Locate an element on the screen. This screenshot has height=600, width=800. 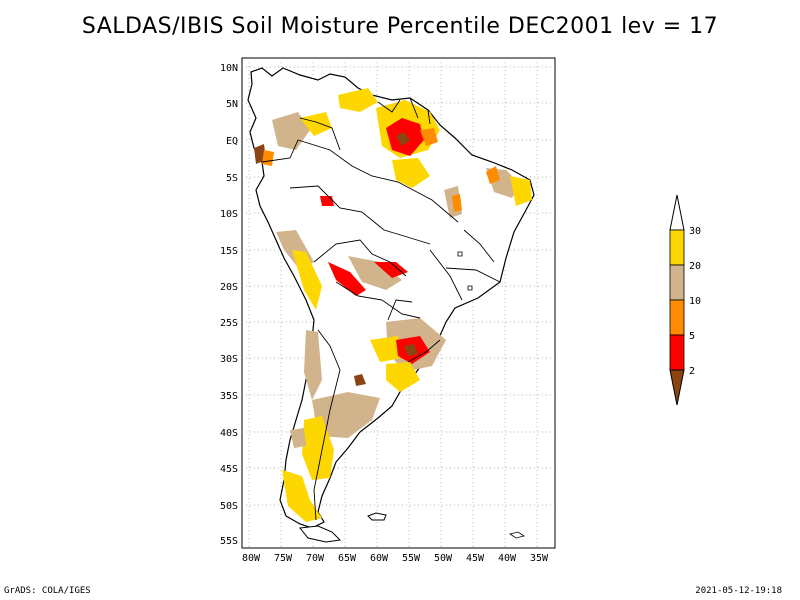
shade-south-brazil-yellow is located at coordinates (386, 349).